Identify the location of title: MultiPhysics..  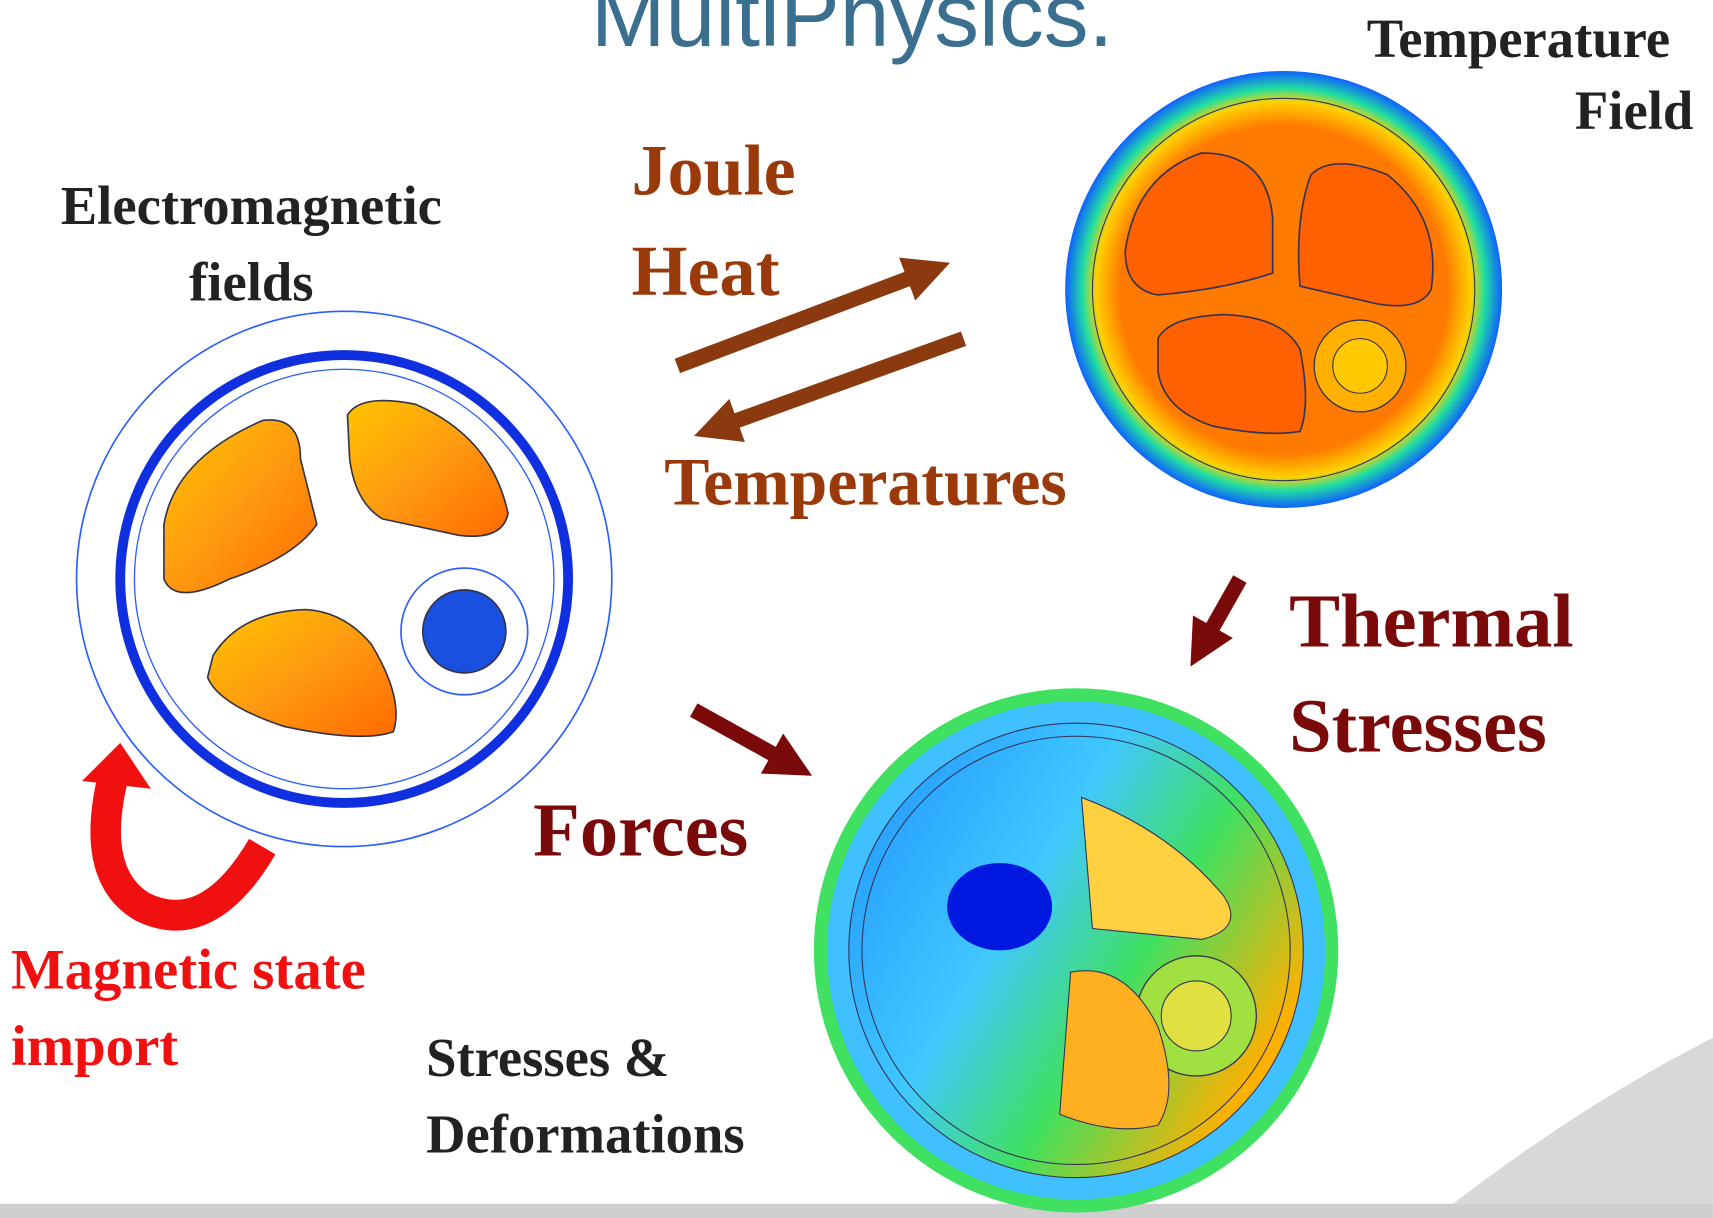
(852, 32).